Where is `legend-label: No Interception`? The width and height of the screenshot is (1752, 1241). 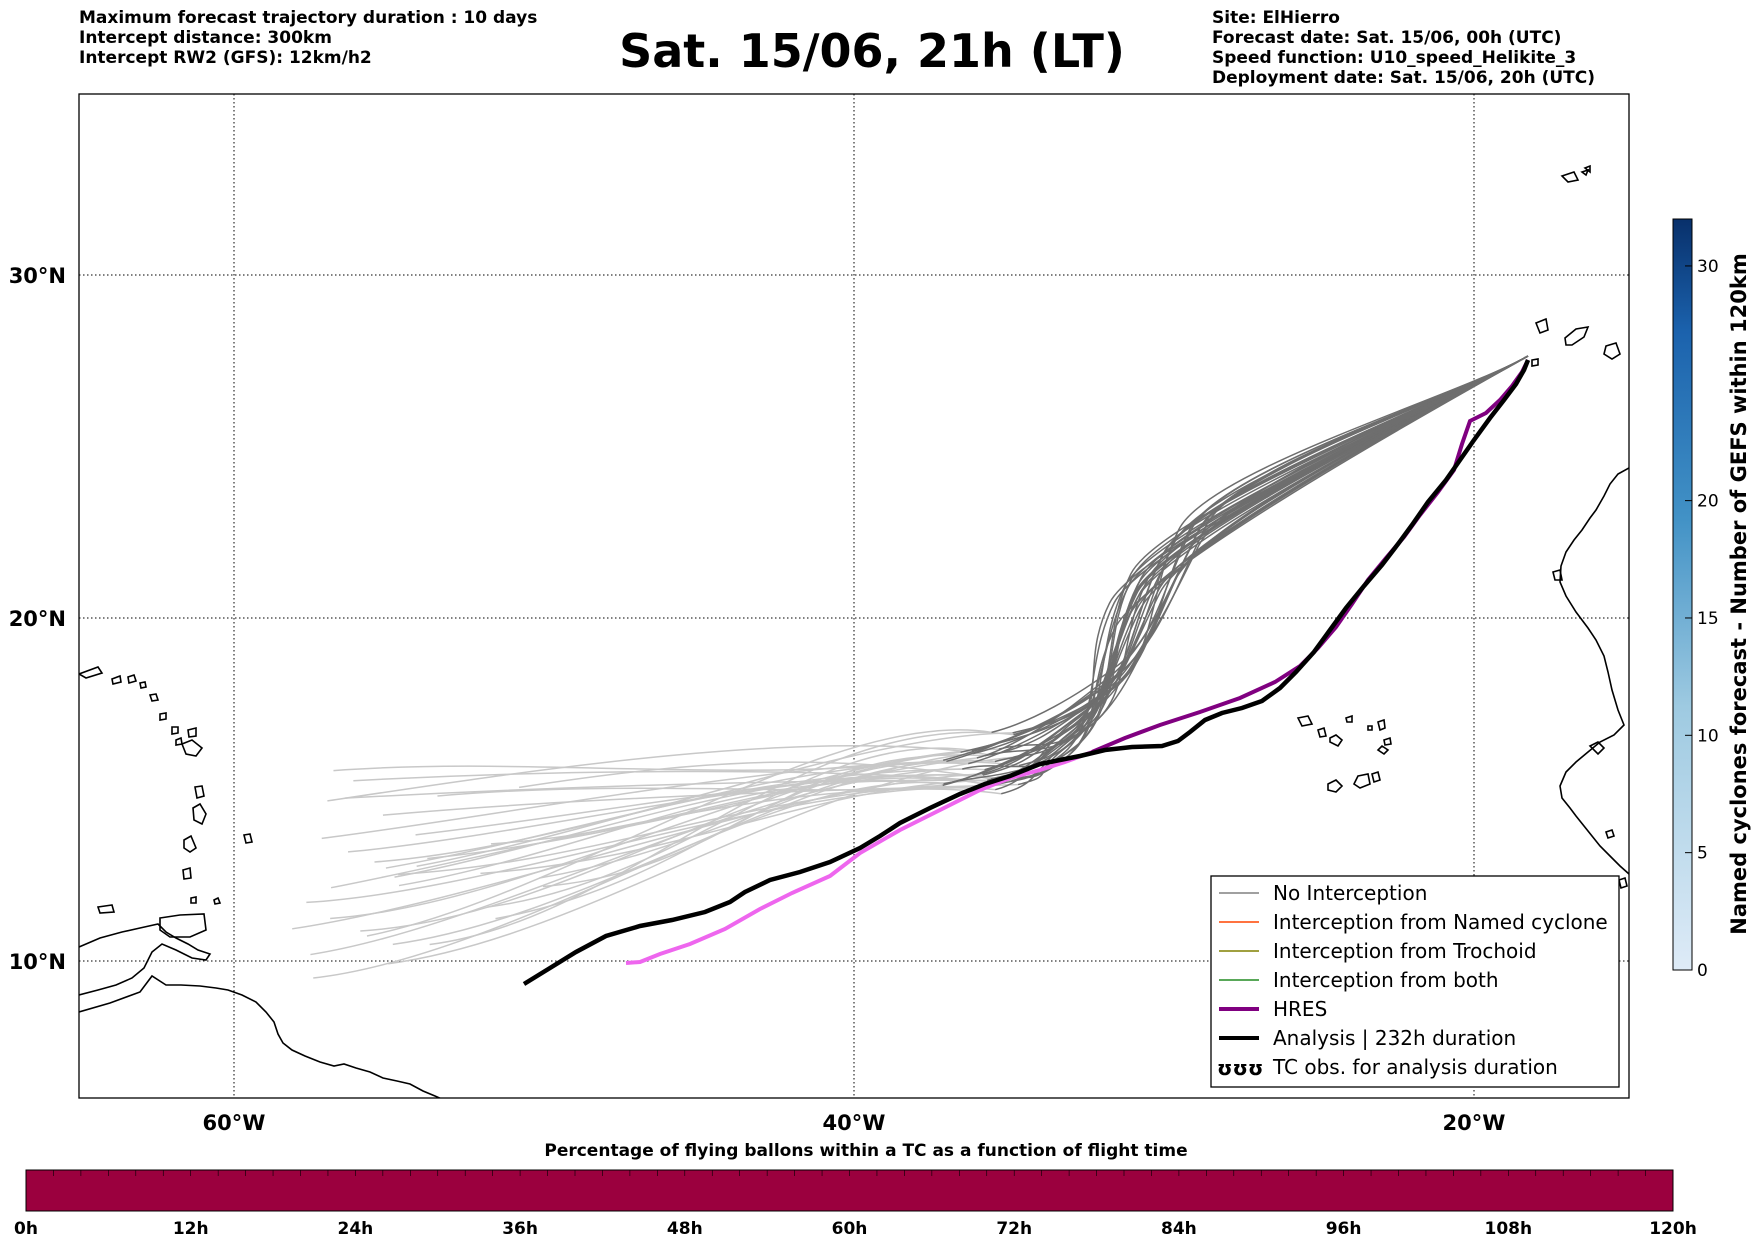 legend-label: No Interception is located at coordinates (1350, 893).